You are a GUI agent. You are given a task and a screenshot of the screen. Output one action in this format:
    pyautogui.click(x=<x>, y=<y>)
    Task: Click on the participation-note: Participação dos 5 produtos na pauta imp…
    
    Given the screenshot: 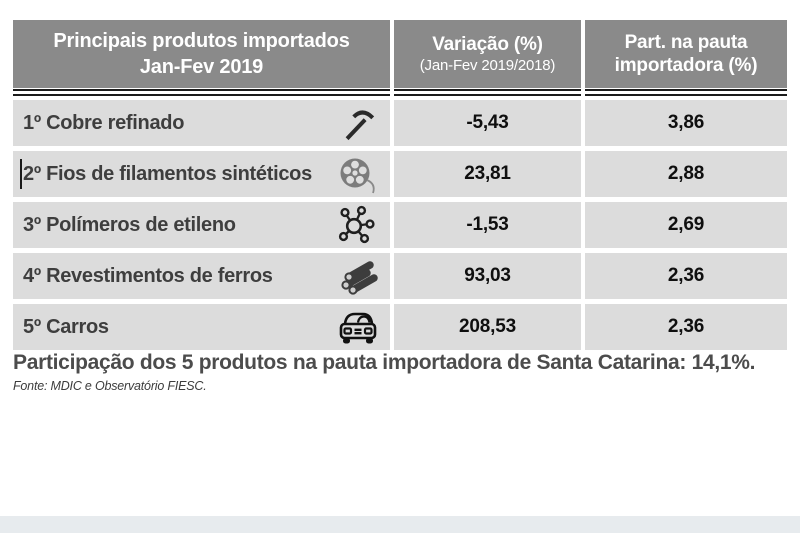 What is the action you would take?
    pyautogui.click(x=384, y=362)
    